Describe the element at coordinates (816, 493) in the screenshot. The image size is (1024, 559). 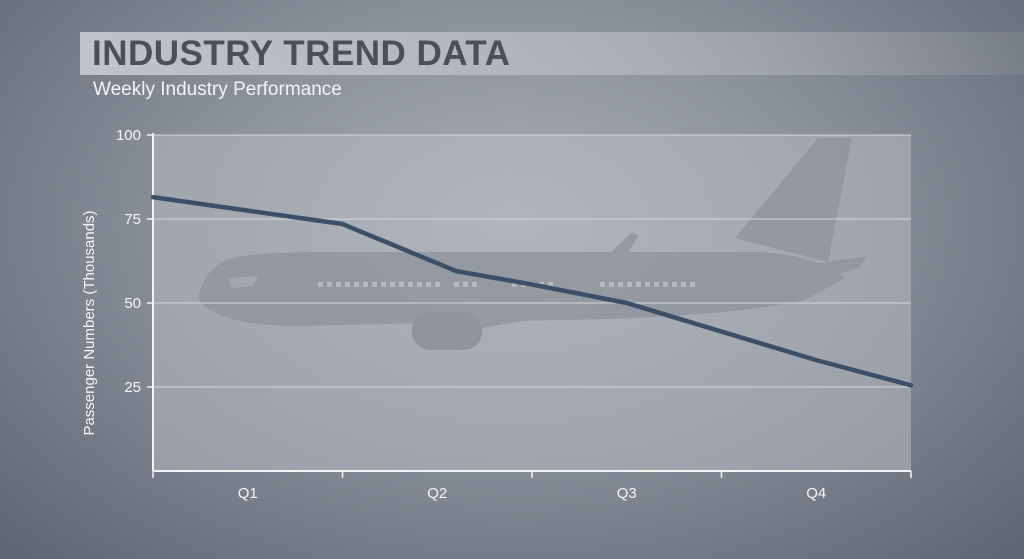
I see `x-tick-label: Q4` at that location.